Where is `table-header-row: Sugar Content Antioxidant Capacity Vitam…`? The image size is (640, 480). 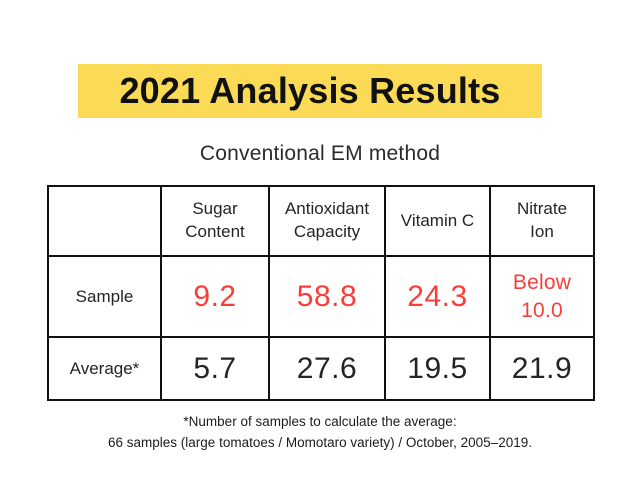 table-header-row: Sugar Content Antioxidant Capacity Vitam… is located at coordinates (321, 221).